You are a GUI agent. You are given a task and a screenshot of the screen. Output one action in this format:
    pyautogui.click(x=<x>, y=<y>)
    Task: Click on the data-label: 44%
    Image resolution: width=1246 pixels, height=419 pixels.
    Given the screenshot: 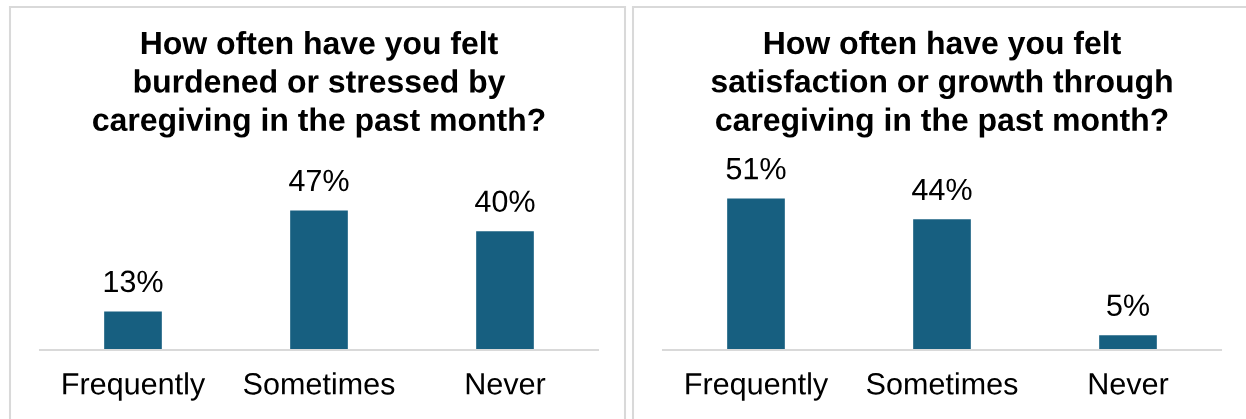 What is the action you would take?
    pyautogui.click(x=942, y=189)
    